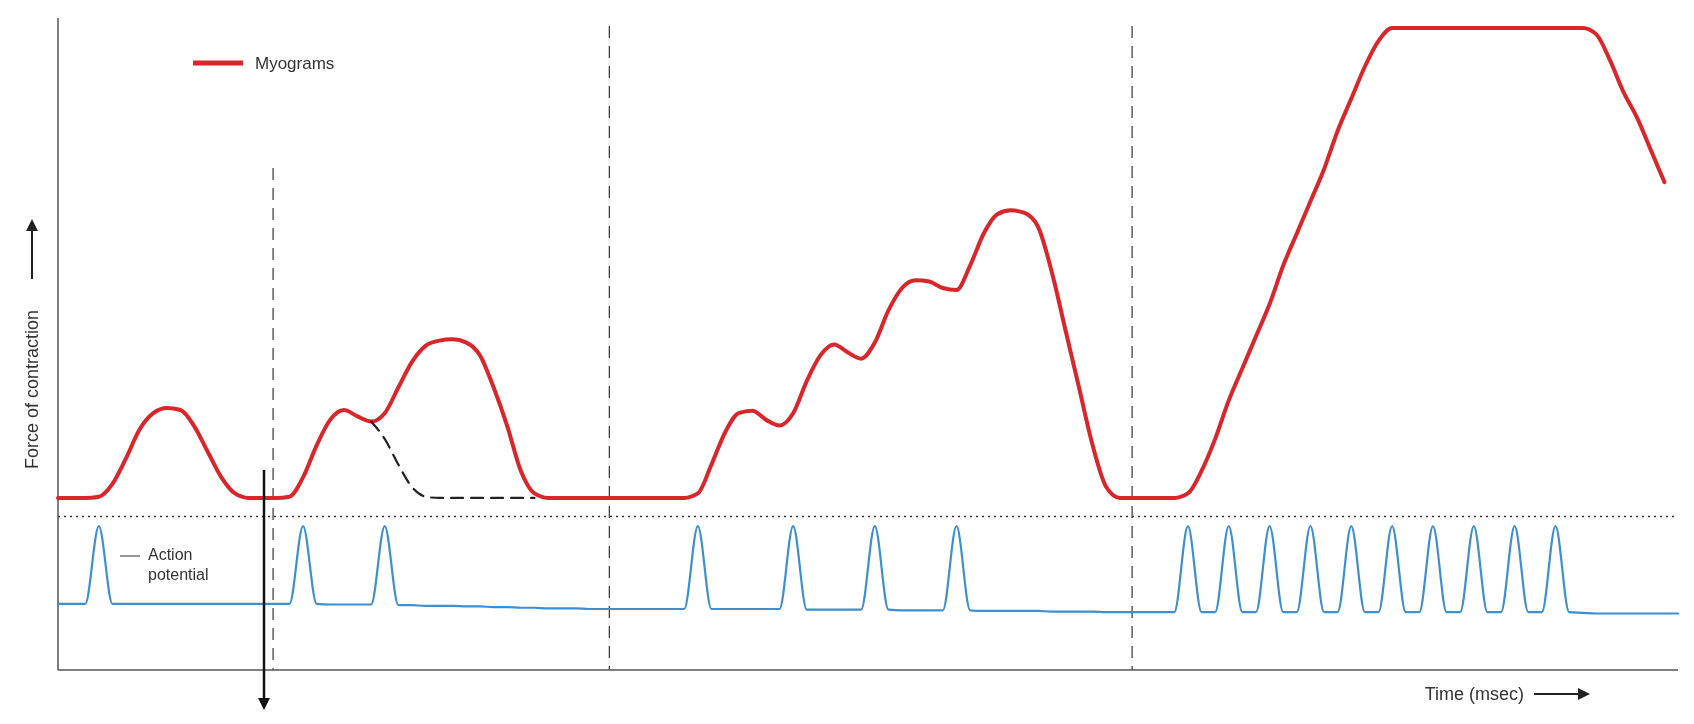 This screenshot has width=1694, height=724. Describe the element at coordinates (295, 63) in the screenshot. I see `legend-label: Myograms` at that location.